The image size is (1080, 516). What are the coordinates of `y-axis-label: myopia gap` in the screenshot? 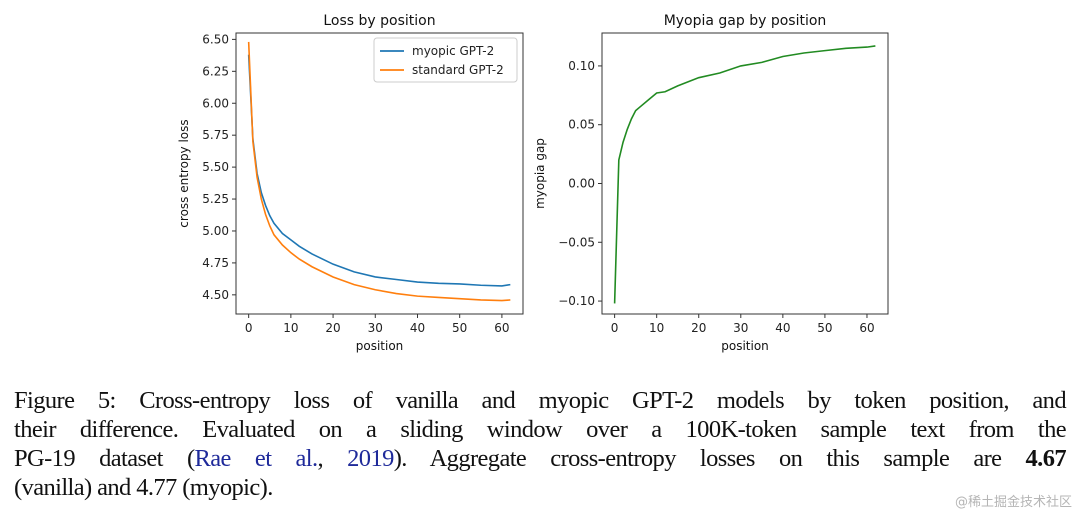 It's located at (540, 173).